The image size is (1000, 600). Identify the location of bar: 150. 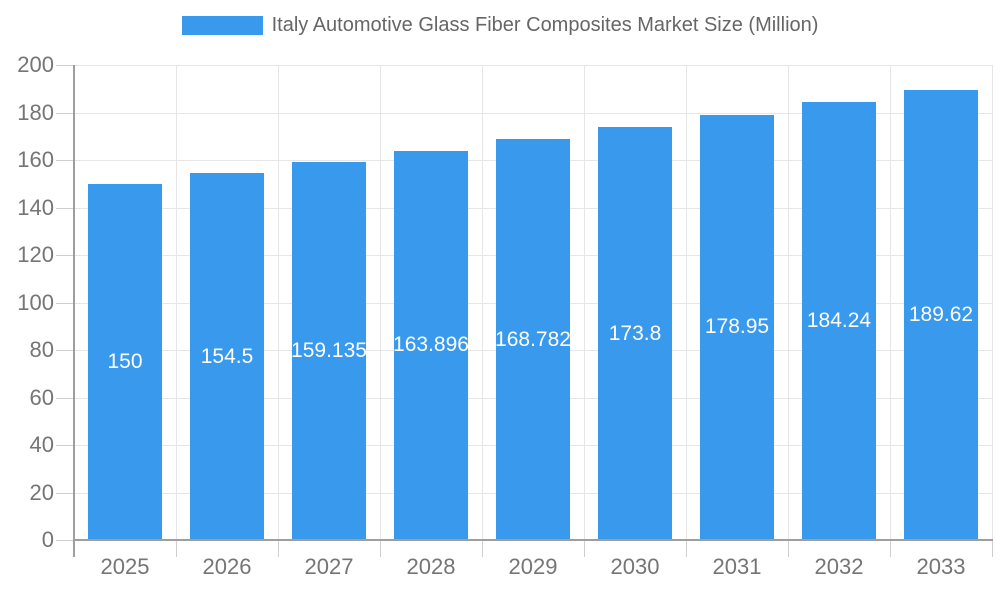
(125, 361).